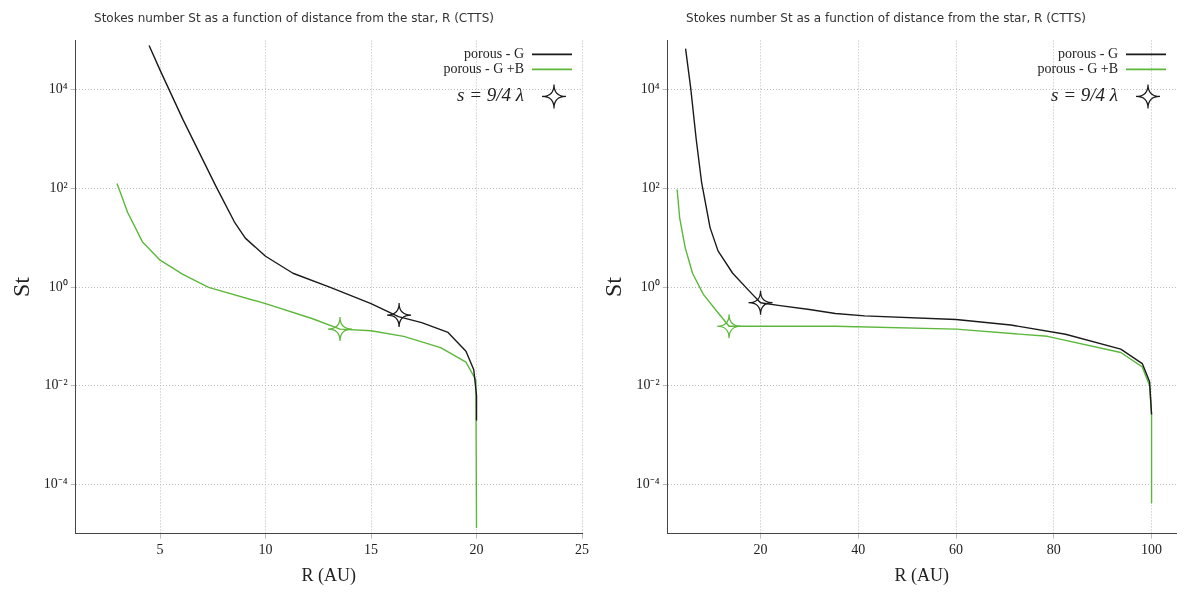 This screenshot has width=1185, height=600. I want to click on x-tick-label: 100, so click(1152, 549).